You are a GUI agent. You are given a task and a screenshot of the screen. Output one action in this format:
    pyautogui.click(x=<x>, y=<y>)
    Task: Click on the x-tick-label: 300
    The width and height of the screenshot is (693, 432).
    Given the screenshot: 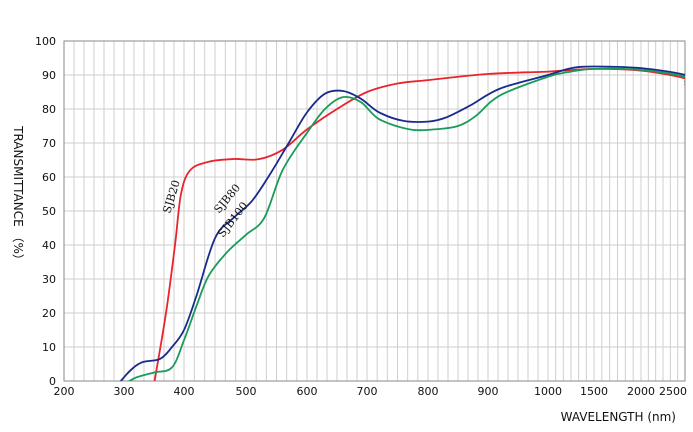 What is the action you would take?
    pyautogui.click(x=124, y=391)
    